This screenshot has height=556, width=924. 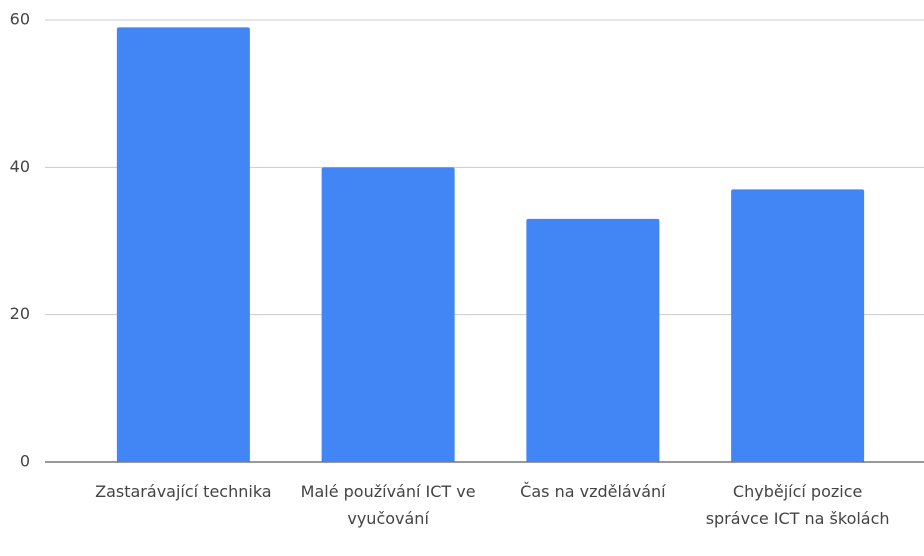 I want to click on x-tick-label: Čas na vzdělávání, so click(x=593, y=491).